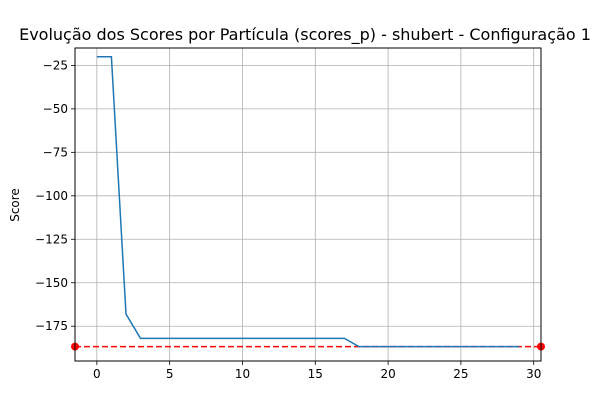  I want to click on x-tick-label: 20, so click(387, 374).